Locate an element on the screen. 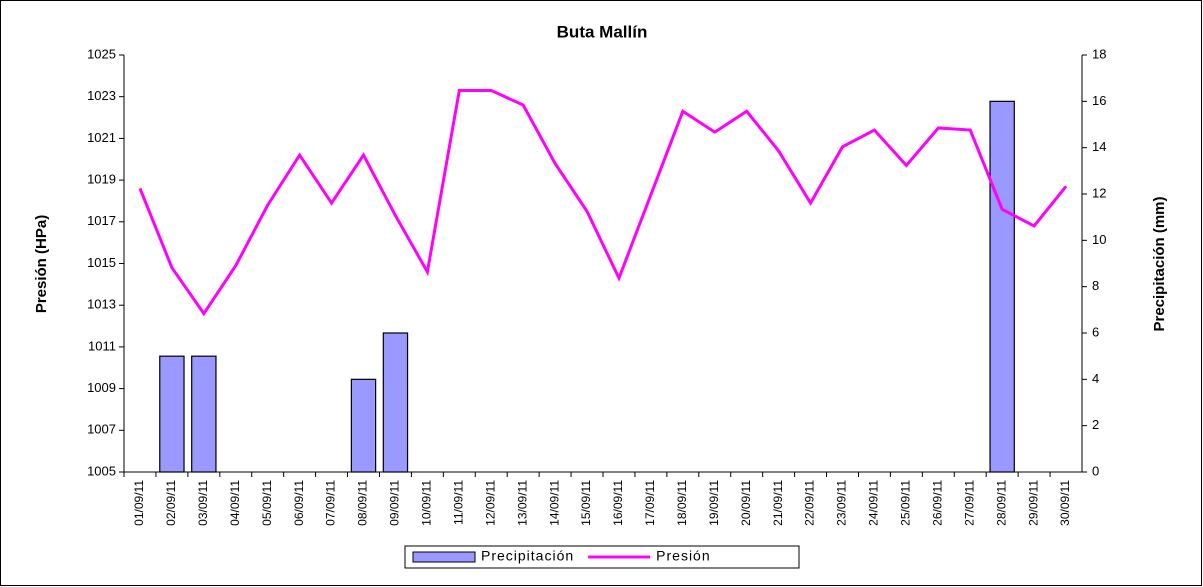 The height and width of the screenshot is (587, 1203). x-tick-label: 09/09/11 is located at coordinates (395, 503).